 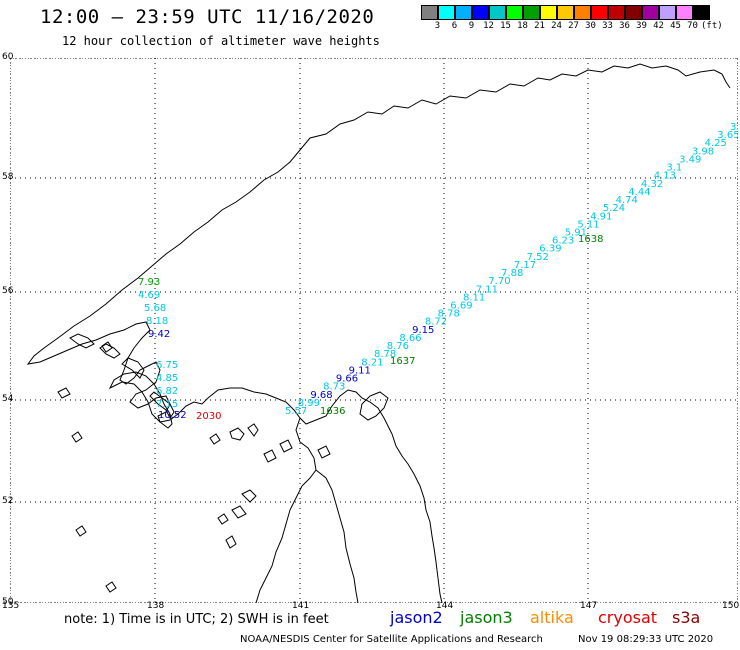 I want to click on wave-height-value: 5.68, so click(x=155, y=308).